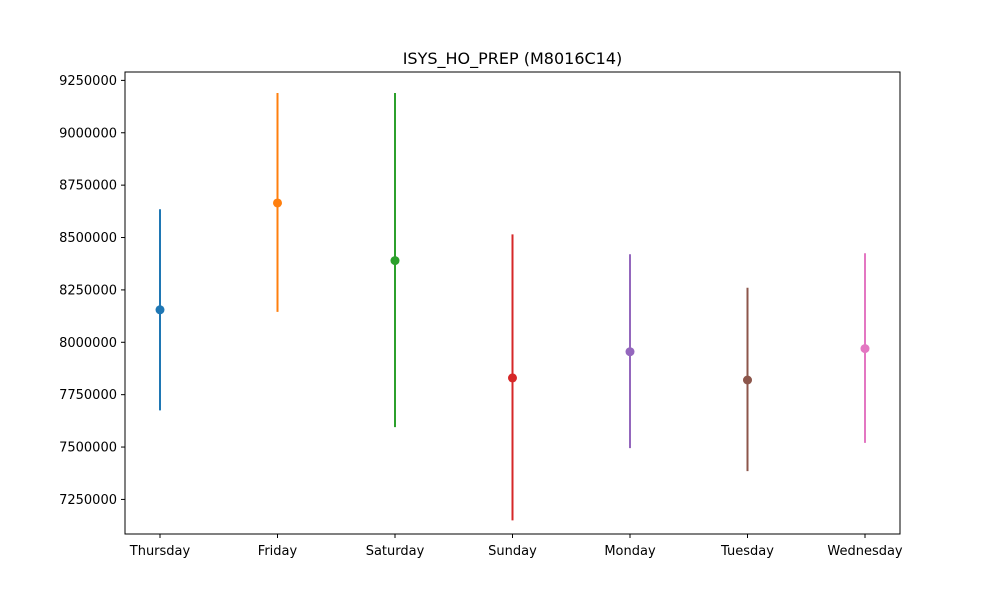 This screenshot has height=604, width=1000. I want to click on y-tick-label: 8500000, so click(88, 238).